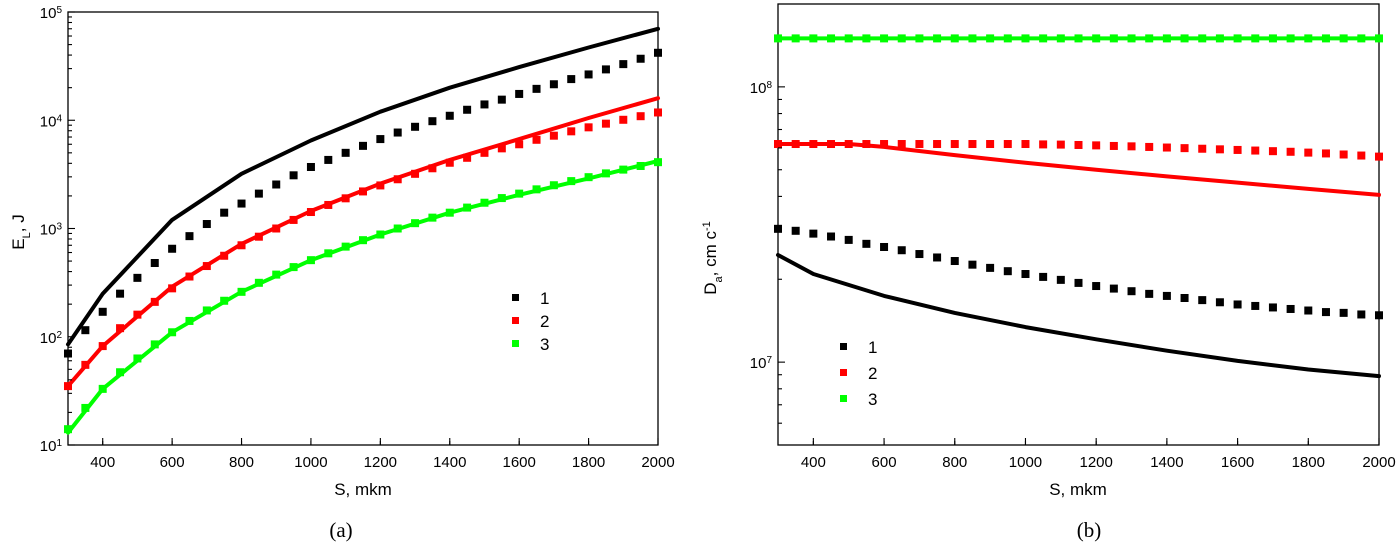  Describe the element at coordinates (1089, 530) in the screenshot. I see `panel-b-caption: (b)` at that location.